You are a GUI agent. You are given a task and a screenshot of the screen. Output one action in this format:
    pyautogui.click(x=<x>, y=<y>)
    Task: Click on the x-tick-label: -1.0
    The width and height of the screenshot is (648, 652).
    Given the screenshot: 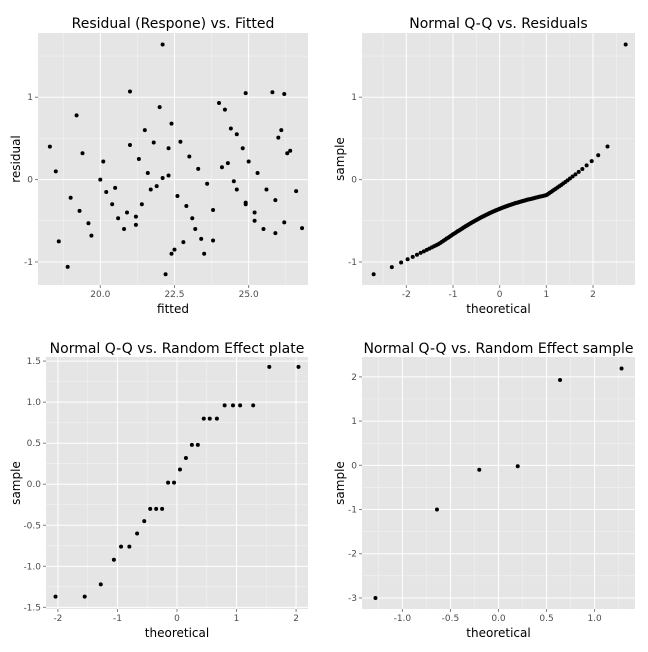 What is the action you would take?
    pyautogui.click(x=403, y=619)
    